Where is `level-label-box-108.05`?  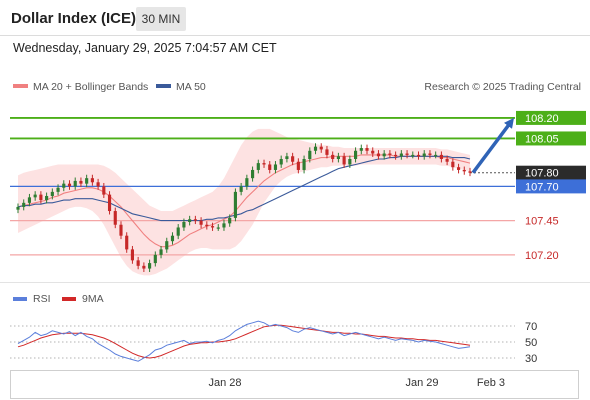 level-label-box-108.05 is located at coordinates (551, 138).